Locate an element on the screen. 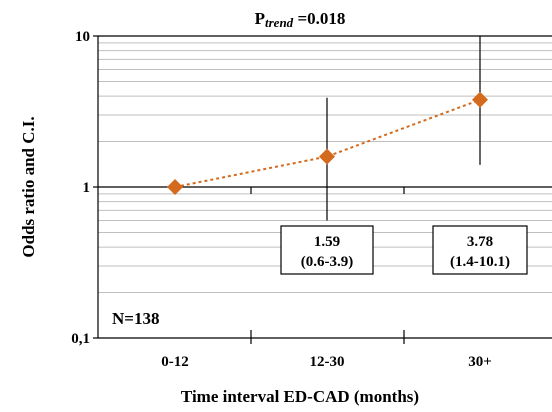 This screenshot has width=552, height=412. x-ticks is located at coordinates (327, 265).